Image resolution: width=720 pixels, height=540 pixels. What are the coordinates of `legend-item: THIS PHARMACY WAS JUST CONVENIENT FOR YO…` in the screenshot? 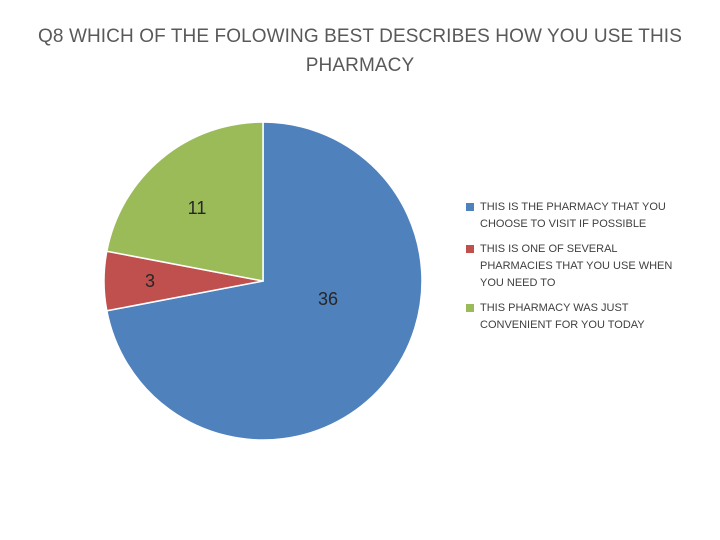 It's located at (571, 317).